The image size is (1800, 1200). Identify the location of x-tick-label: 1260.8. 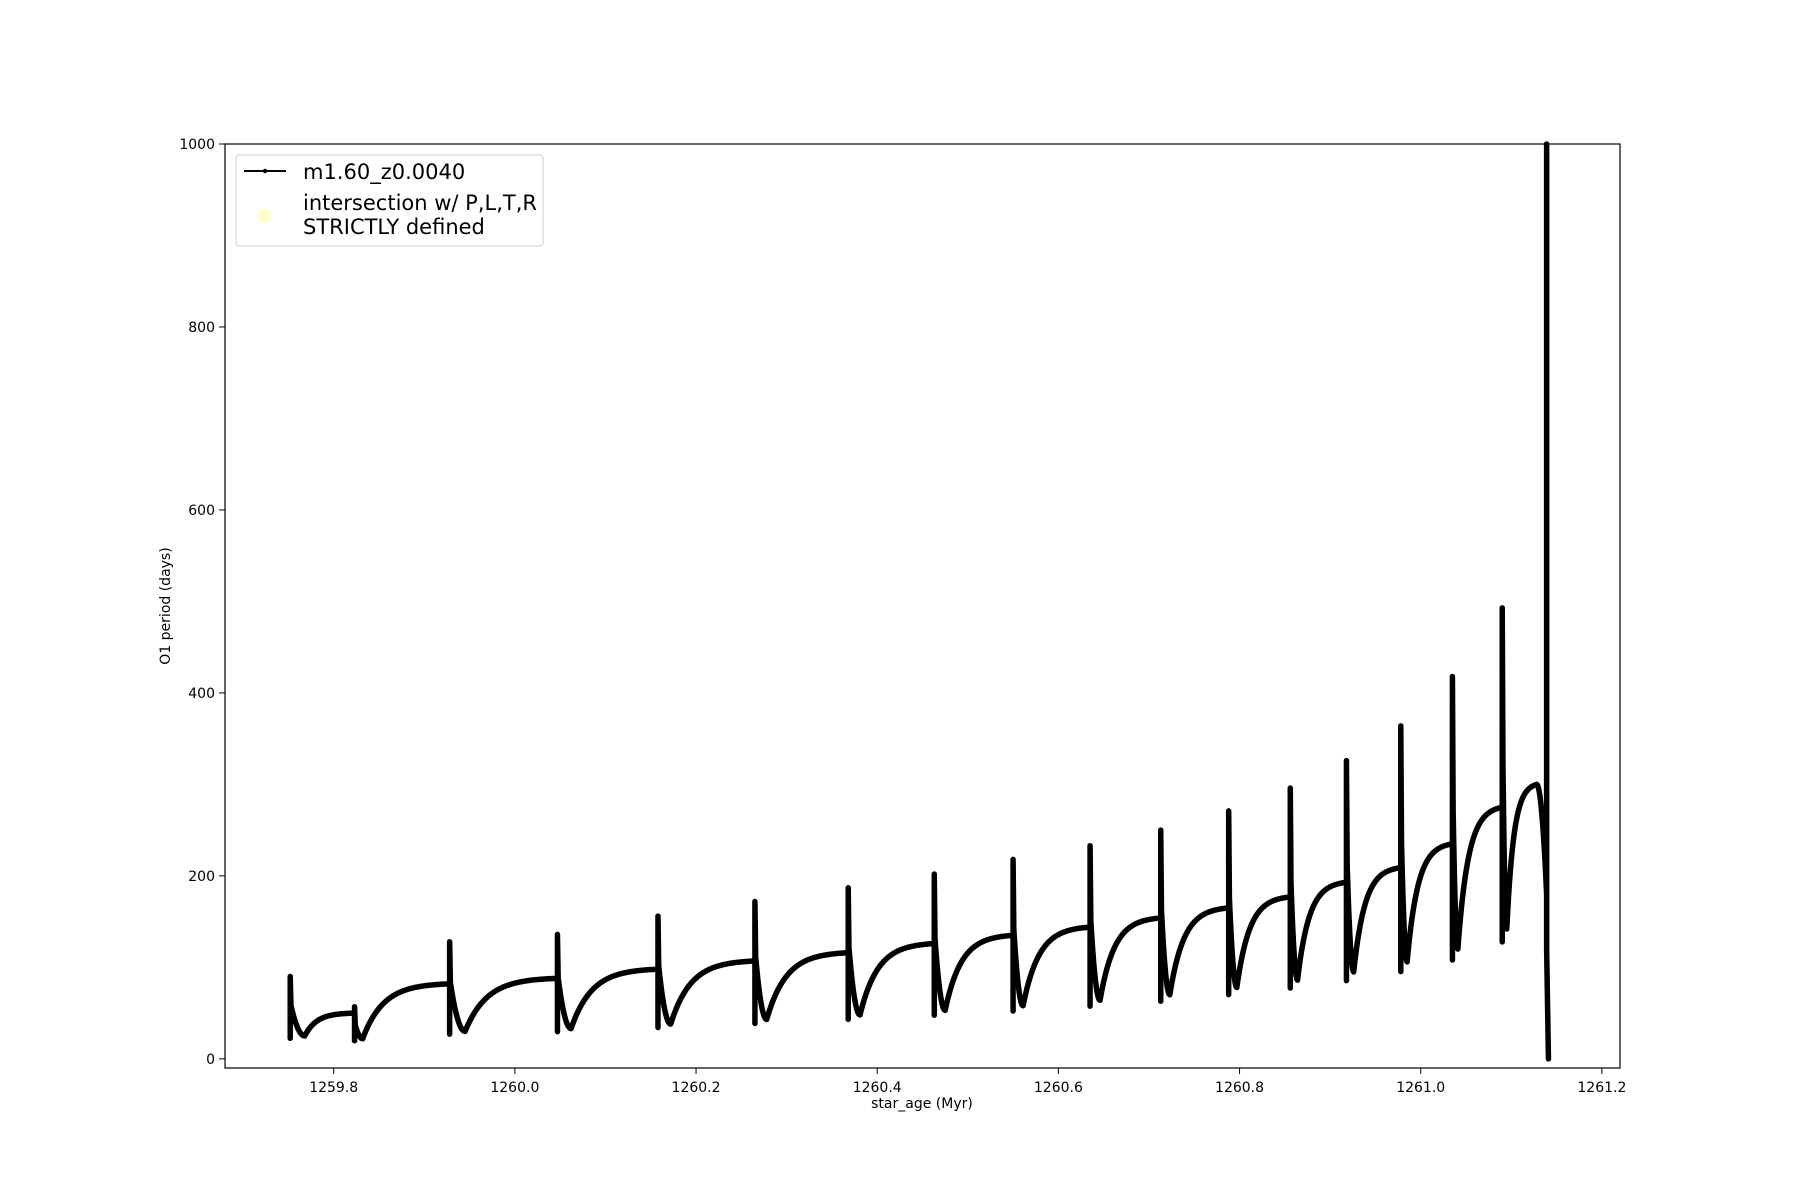
(1239, 1088).